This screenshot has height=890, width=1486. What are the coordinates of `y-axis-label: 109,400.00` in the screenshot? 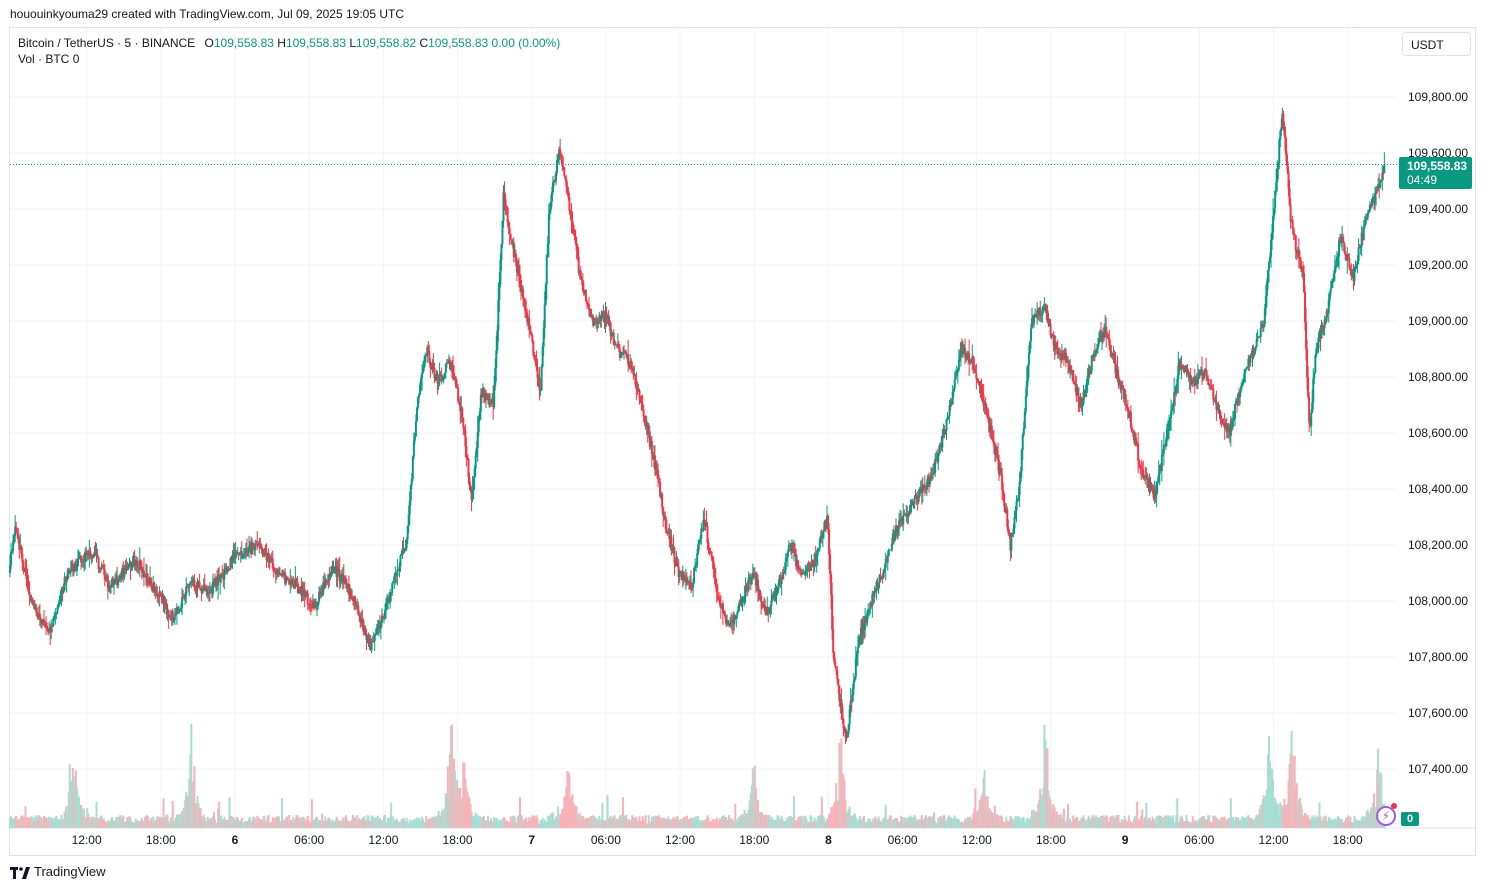 It's located at (1438, 209).